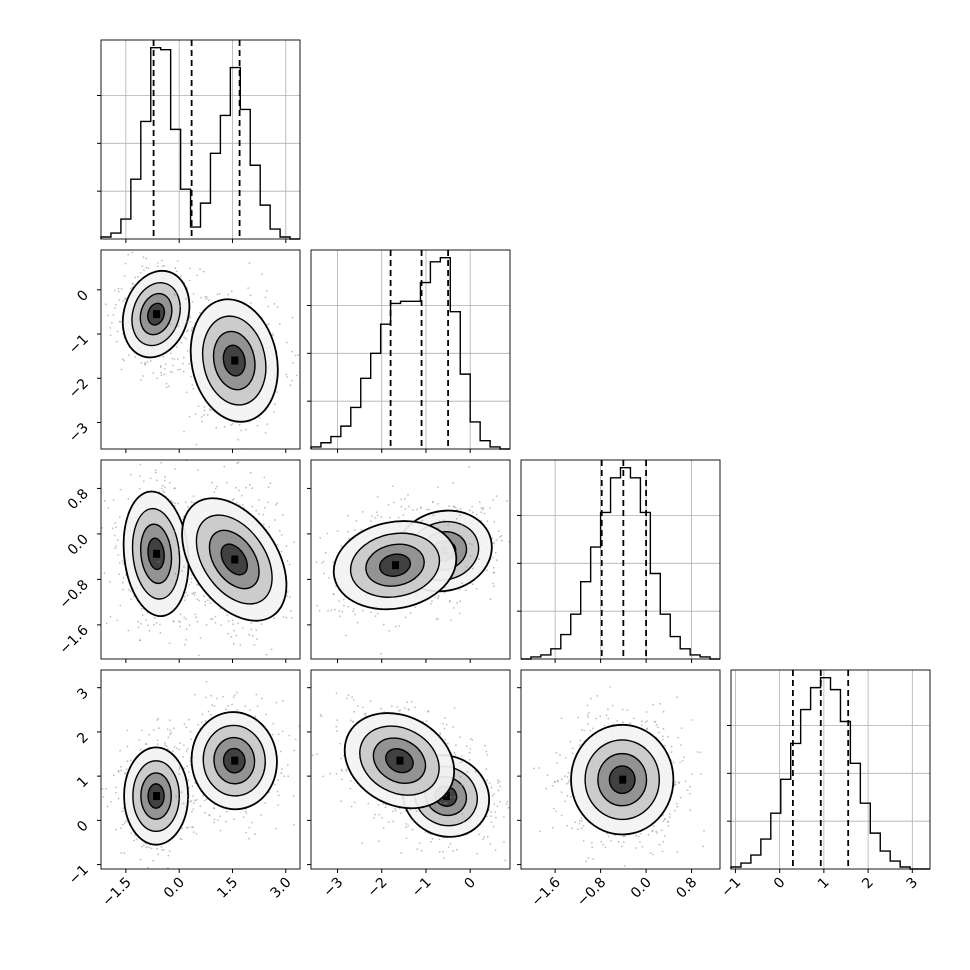  I want to click on panel-frame, so click(830, 769).